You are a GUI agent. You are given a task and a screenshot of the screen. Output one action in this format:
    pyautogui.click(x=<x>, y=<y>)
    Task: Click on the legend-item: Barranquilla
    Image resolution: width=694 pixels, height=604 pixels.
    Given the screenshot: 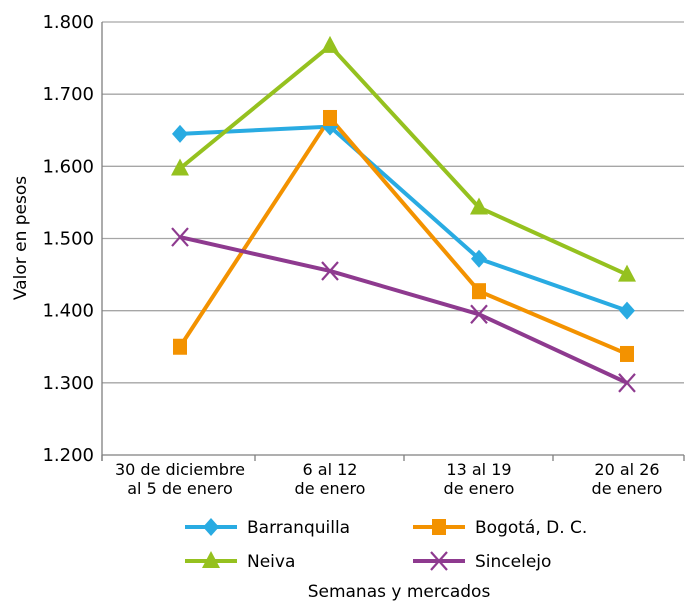 What is the action you would take?
    pyautogui.click(x=267, y=528)
    